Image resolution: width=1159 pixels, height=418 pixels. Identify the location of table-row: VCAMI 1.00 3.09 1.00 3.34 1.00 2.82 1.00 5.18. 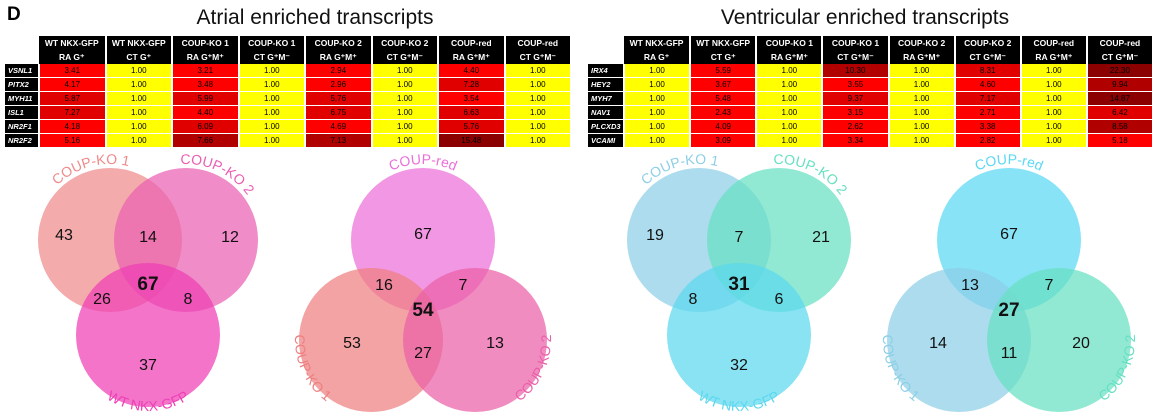
(871, 140).